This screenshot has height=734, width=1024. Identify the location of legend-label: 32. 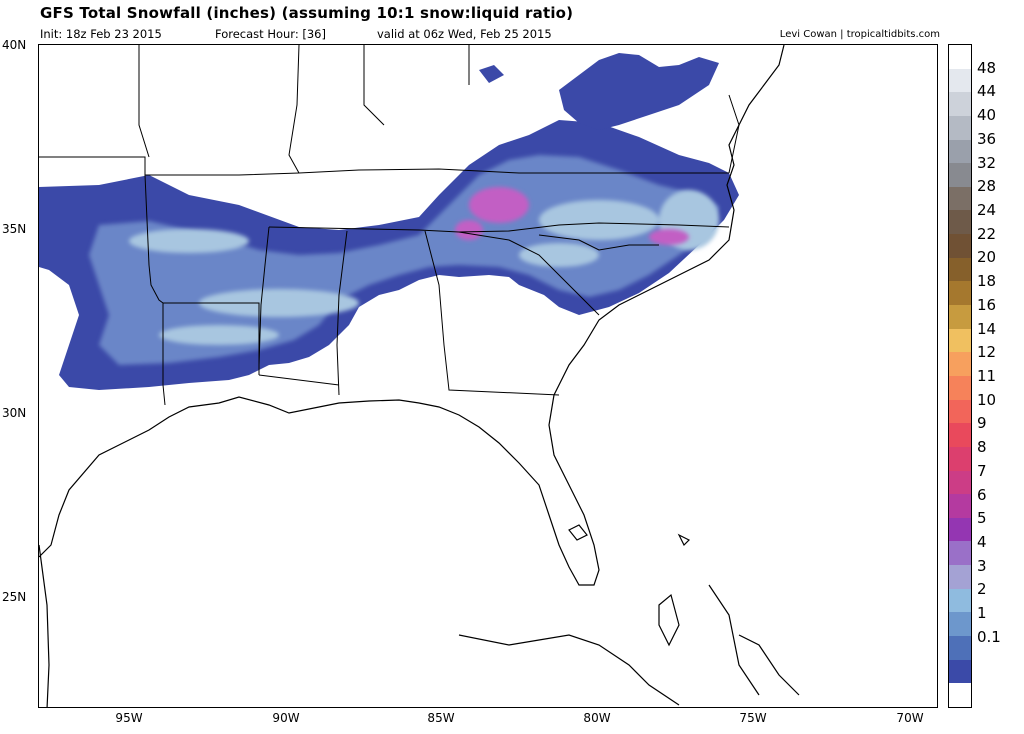
(987, 162).